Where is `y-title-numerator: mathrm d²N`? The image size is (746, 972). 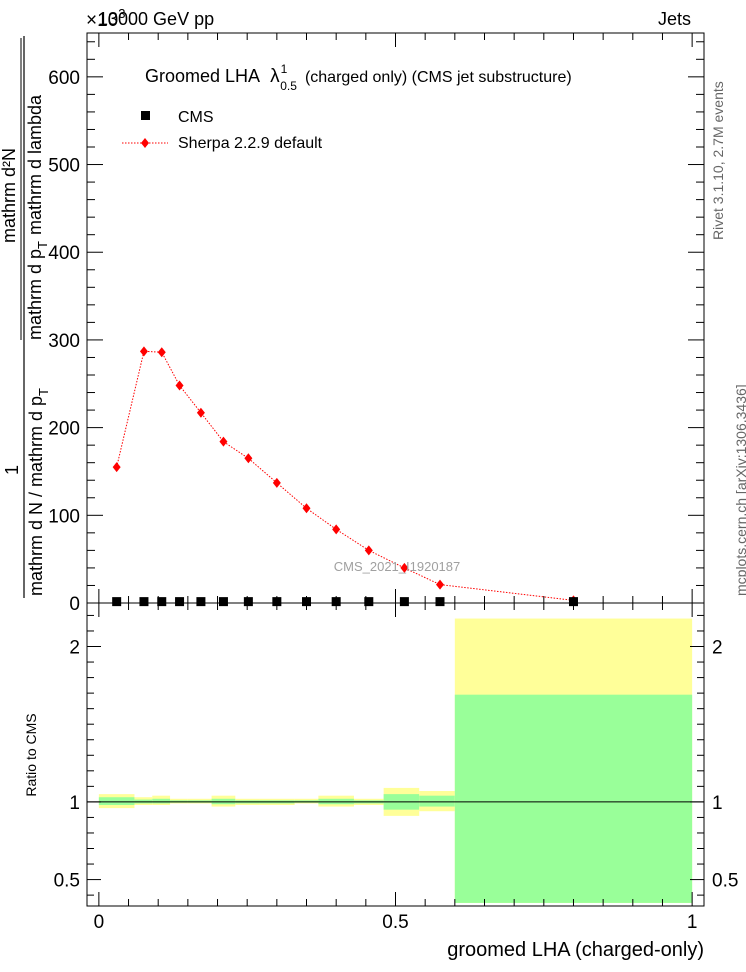 y-title-numerator: mathrm d²N is located at coordinates (9, 195).